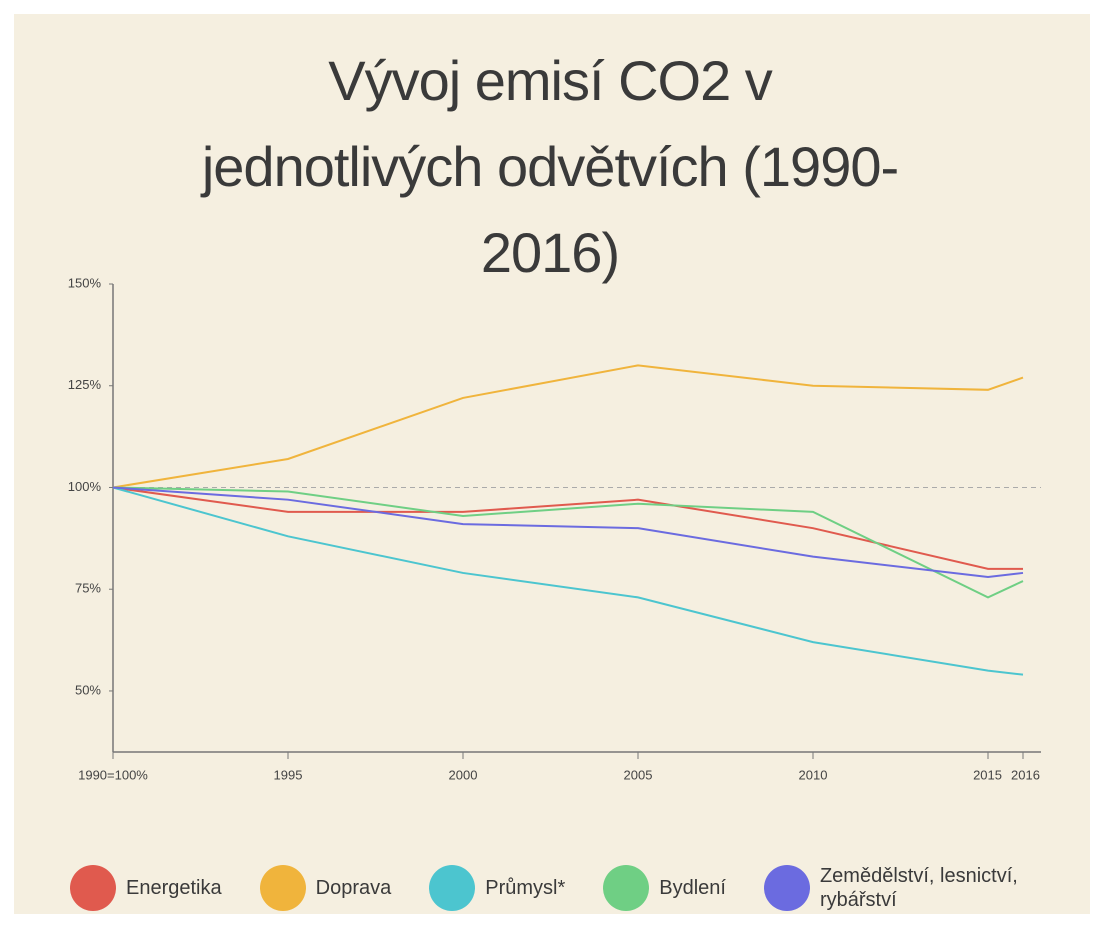  Describe the element at coordinates (288, 774) in the screenshot. I see `x-tick-label: 1995` at that location.